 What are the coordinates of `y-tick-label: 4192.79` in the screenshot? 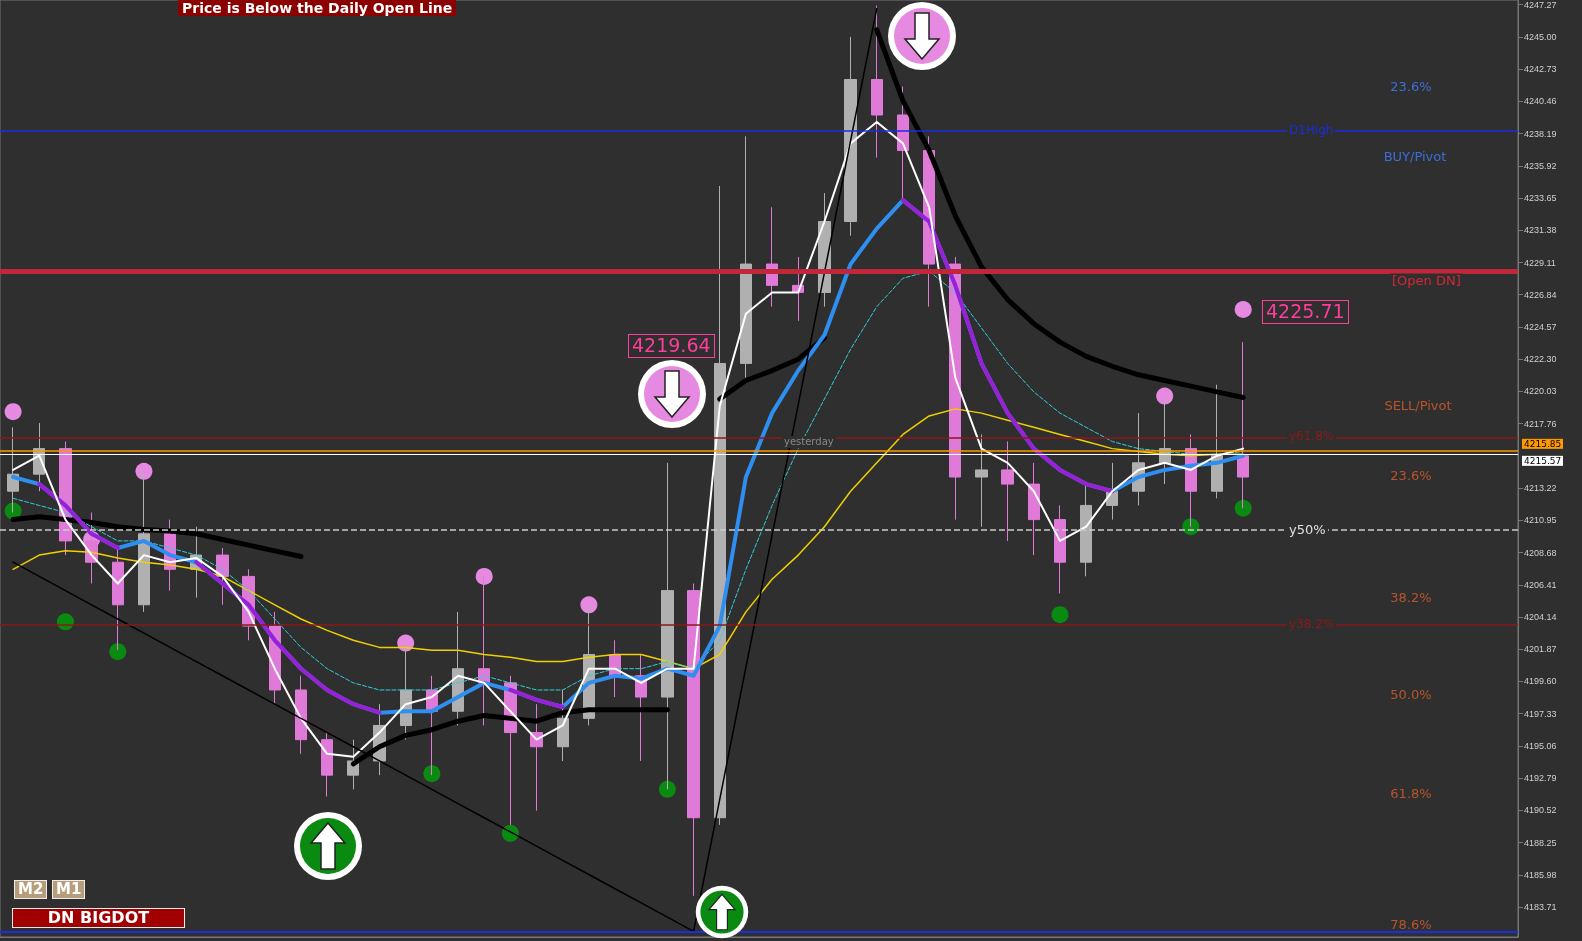 It's located at (1540, 778).